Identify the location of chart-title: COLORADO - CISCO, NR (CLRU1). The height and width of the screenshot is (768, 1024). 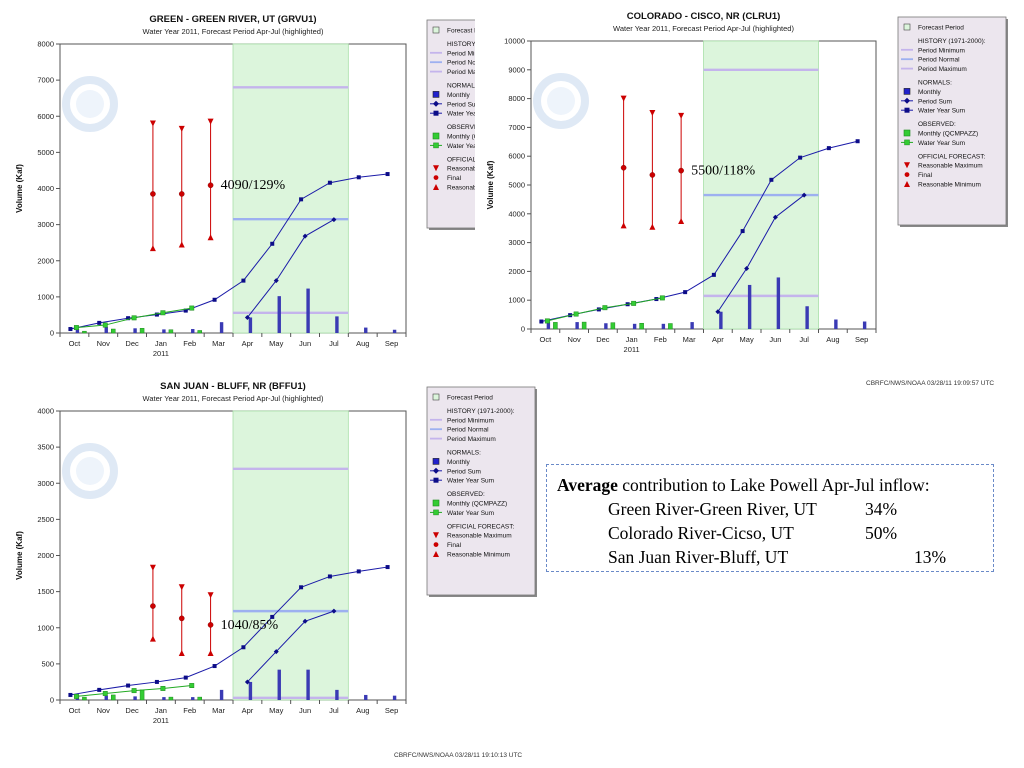
(704, 16).